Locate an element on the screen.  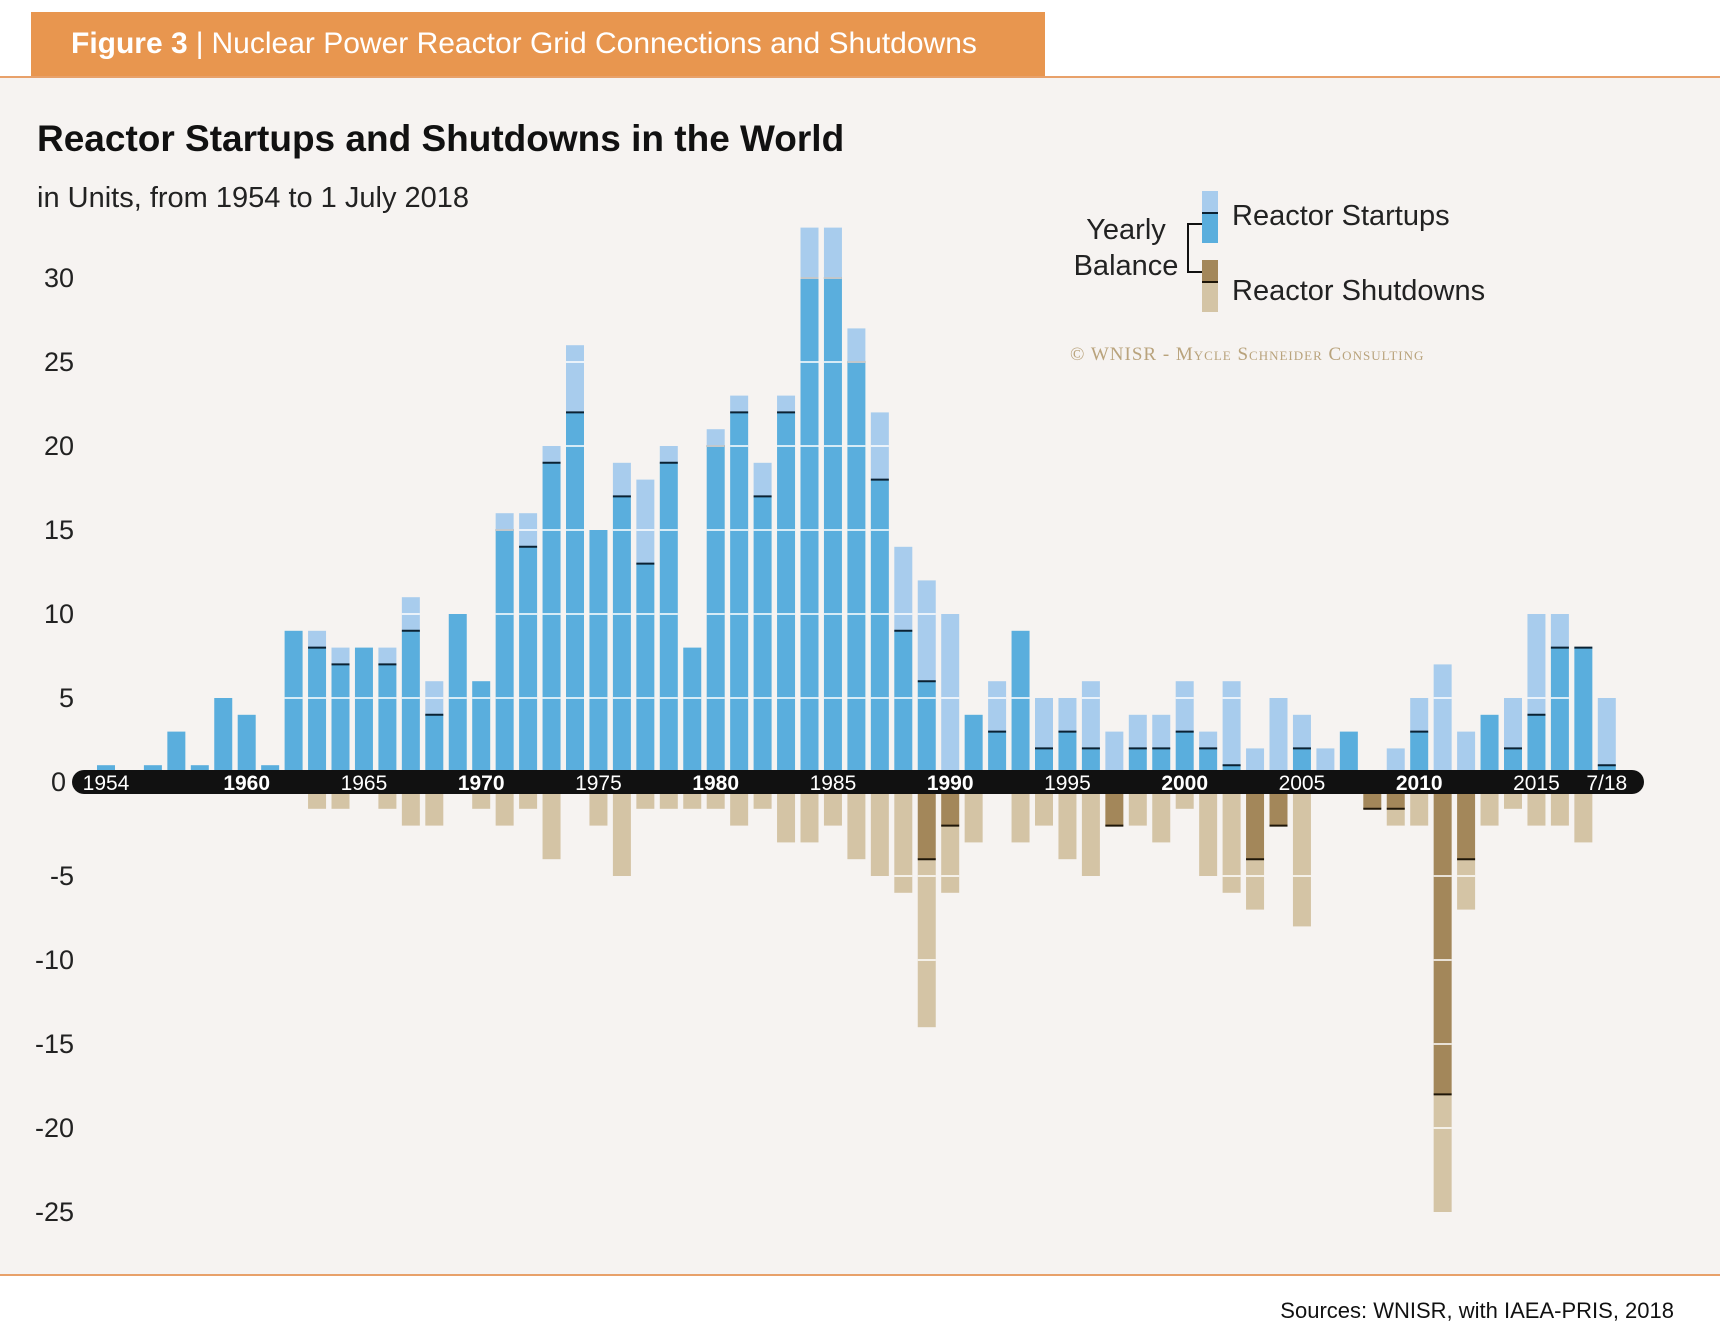
x-tick-label: 2015 is located at coordinates (1536, 783).